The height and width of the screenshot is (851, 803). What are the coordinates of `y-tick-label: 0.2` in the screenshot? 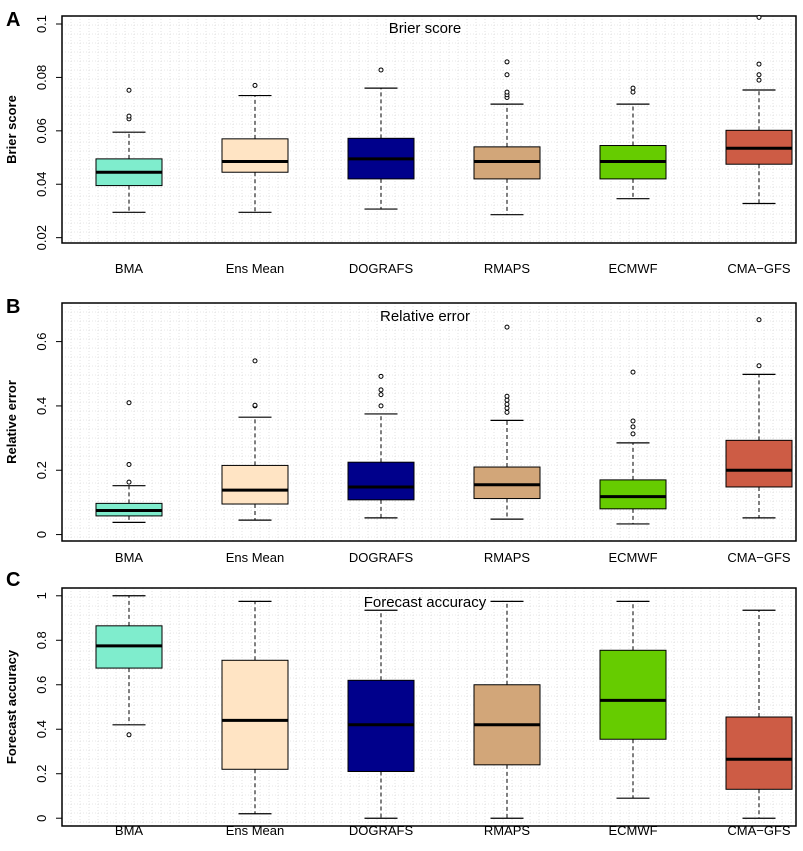 It's located at (41, 470).